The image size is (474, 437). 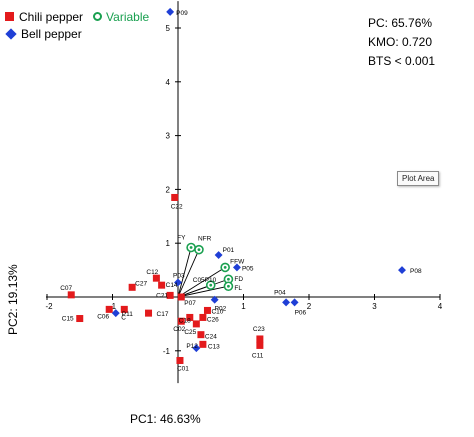 What do you see at coordinates (258, 355) in the screenshot?
I see `point-label-c11: C11` at bounding box center [258, 355].